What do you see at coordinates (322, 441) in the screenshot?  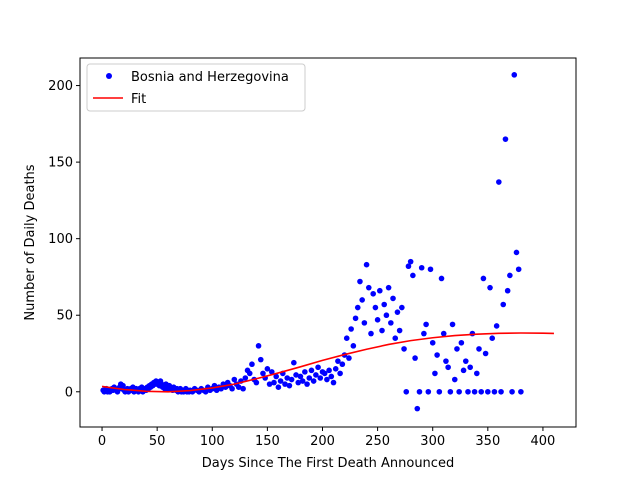 I see `x-tick-label: 200` at bounding box center [322, 441].